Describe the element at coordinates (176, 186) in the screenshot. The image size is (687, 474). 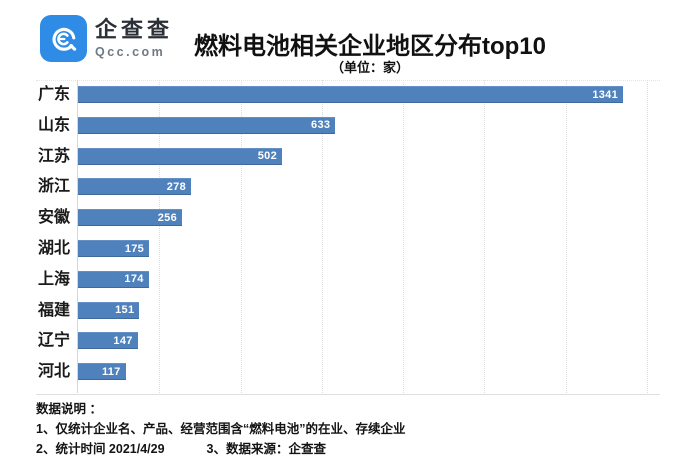
I see `bar-value-label: 278` at that location.